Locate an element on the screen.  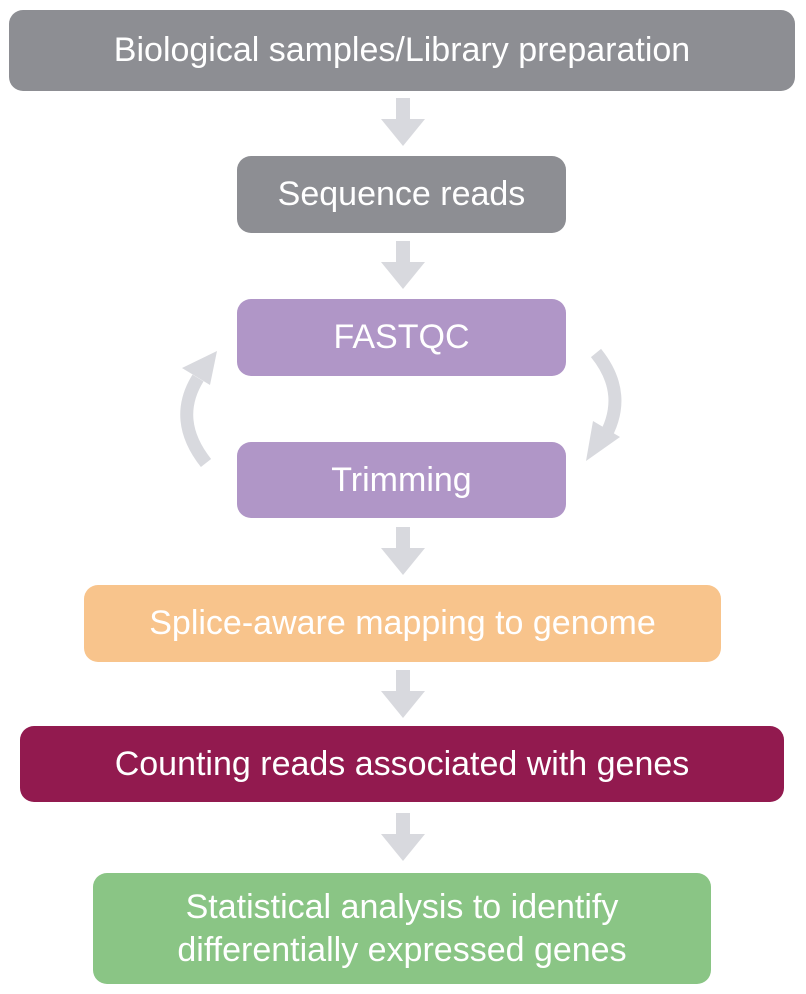
cycle-arrow-right-icon is located at coordinates (604, 404).